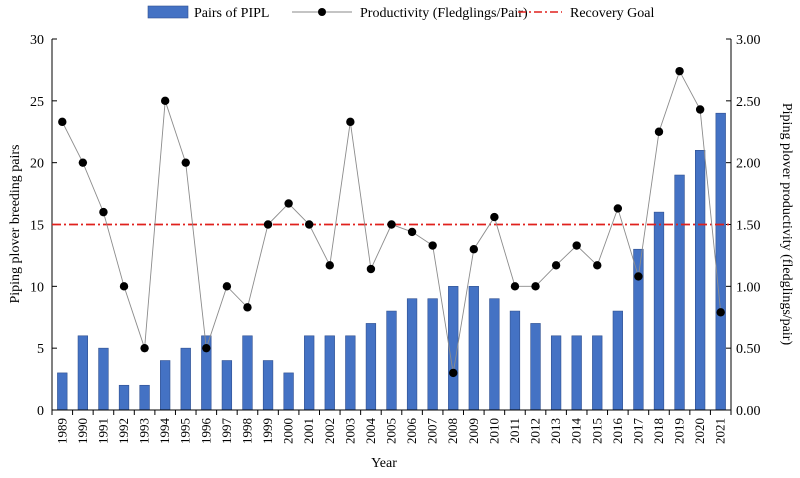 The width and height of the screenshot is (800, 478). I want to click on x-tick-label: 1992, so click(123, 431).